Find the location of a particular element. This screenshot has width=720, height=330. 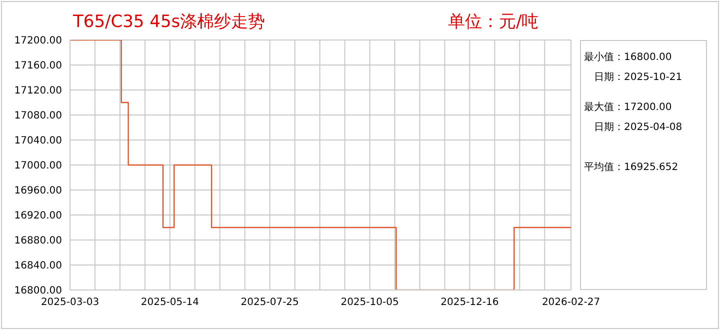

y-tick-label: 17080.00 is located at coordinates (38, 116).